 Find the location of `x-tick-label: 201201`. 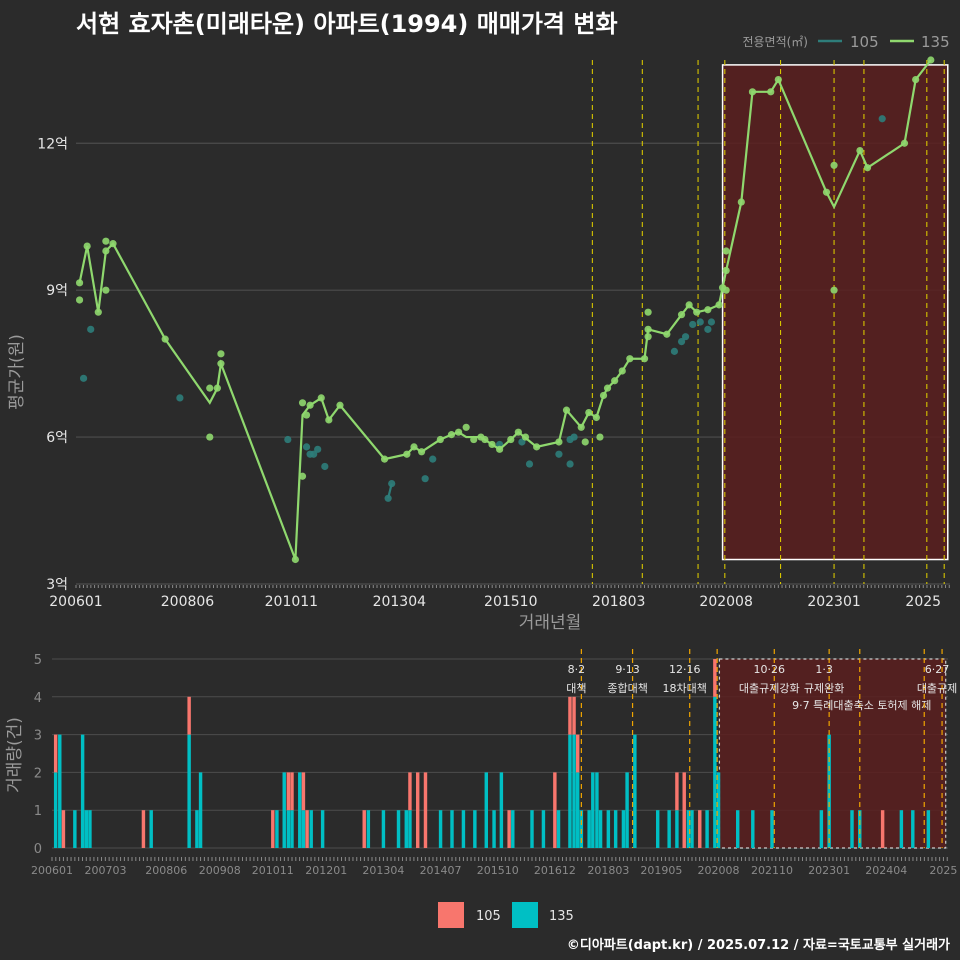

x-tick-label: 201201 is located at coordinates (326, 870).